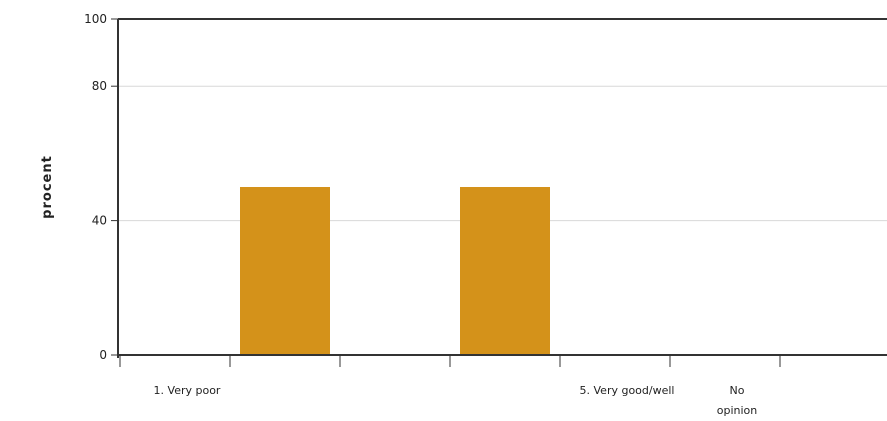  I want to click on y-ticks: 0 40 80 100, so click(101, 187).